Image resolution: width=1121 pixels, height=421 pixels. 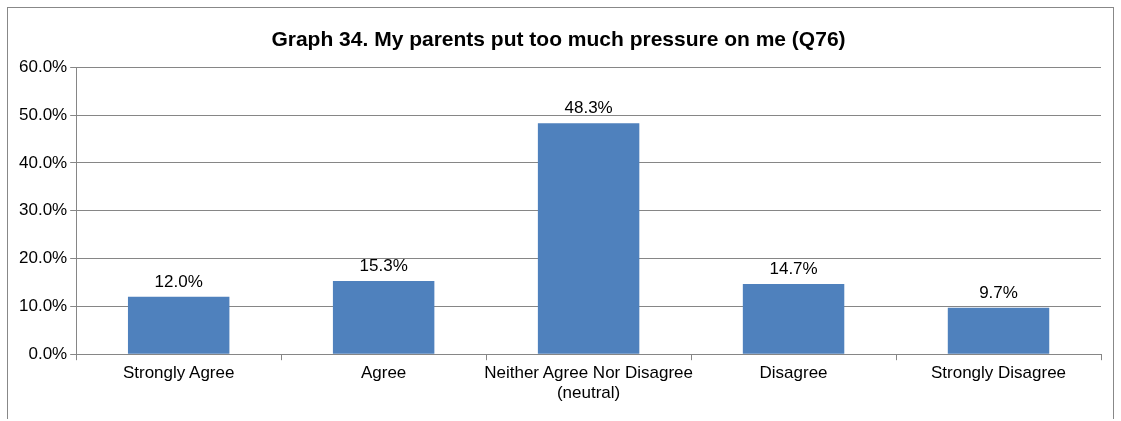 I want to click on y-tick-label: 30.0%, so click(x=43, y=210).